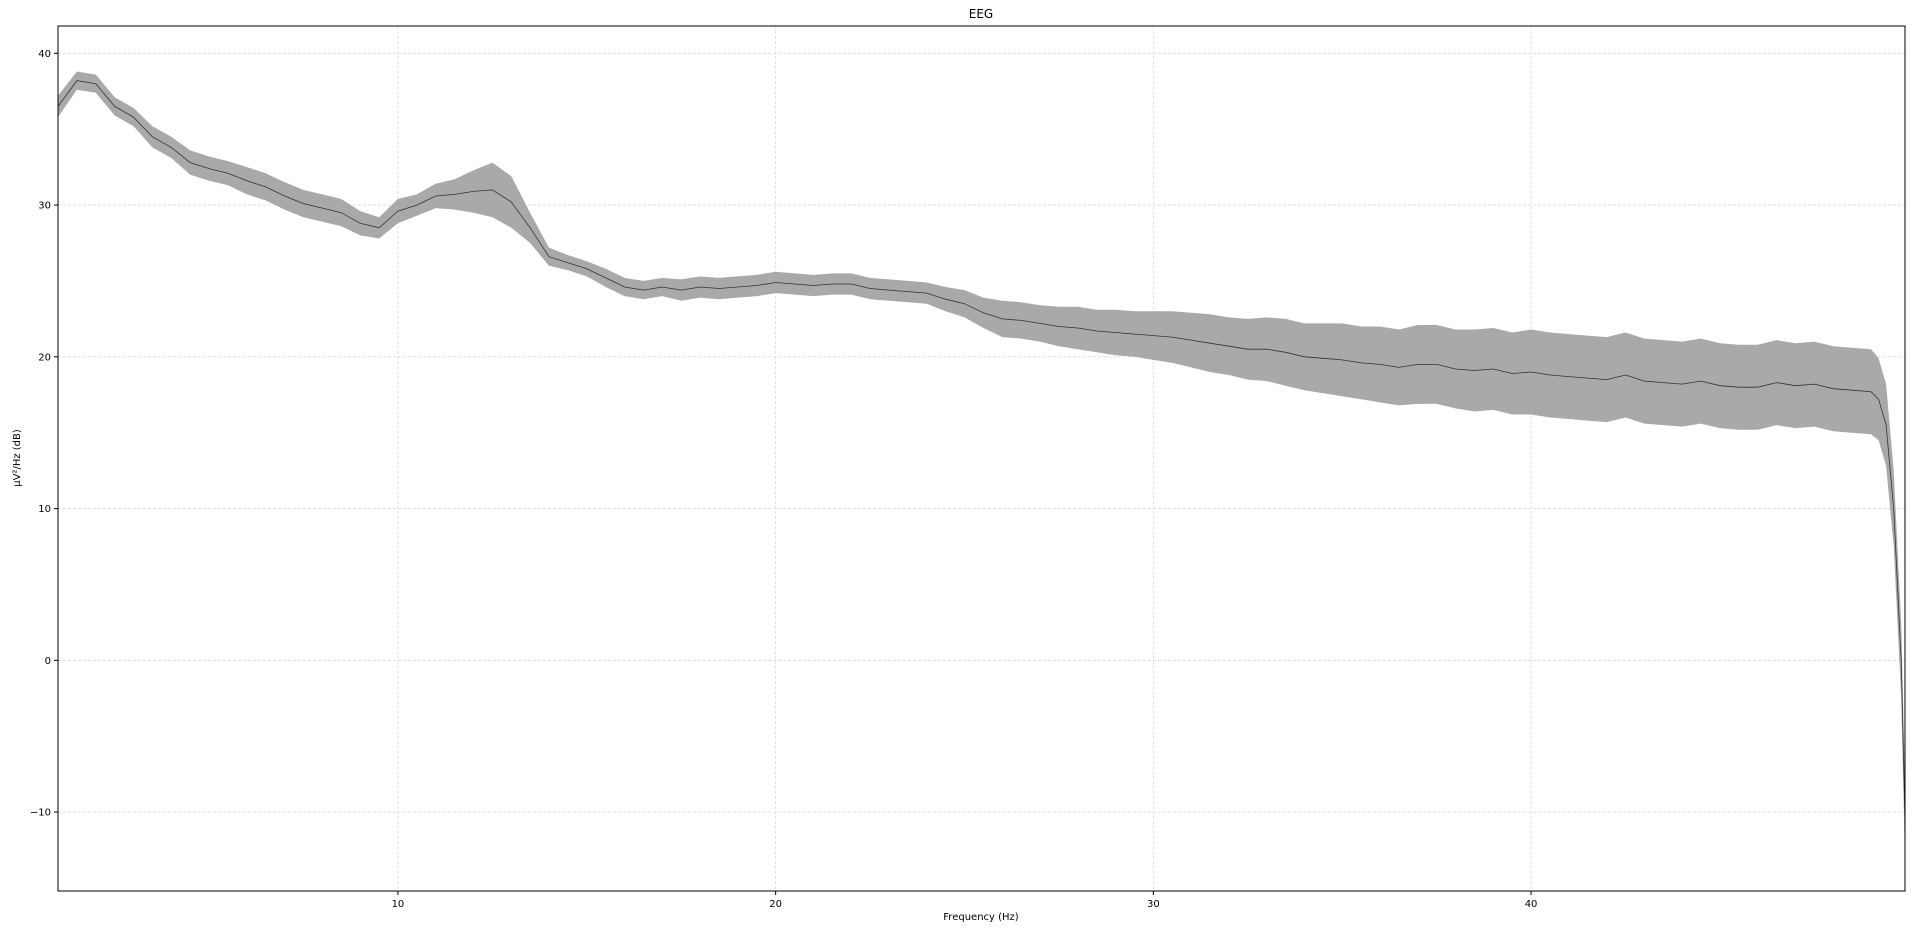 The image size is (1920, 938). I want to click on y-tick-label: 30, so click(44, 206).